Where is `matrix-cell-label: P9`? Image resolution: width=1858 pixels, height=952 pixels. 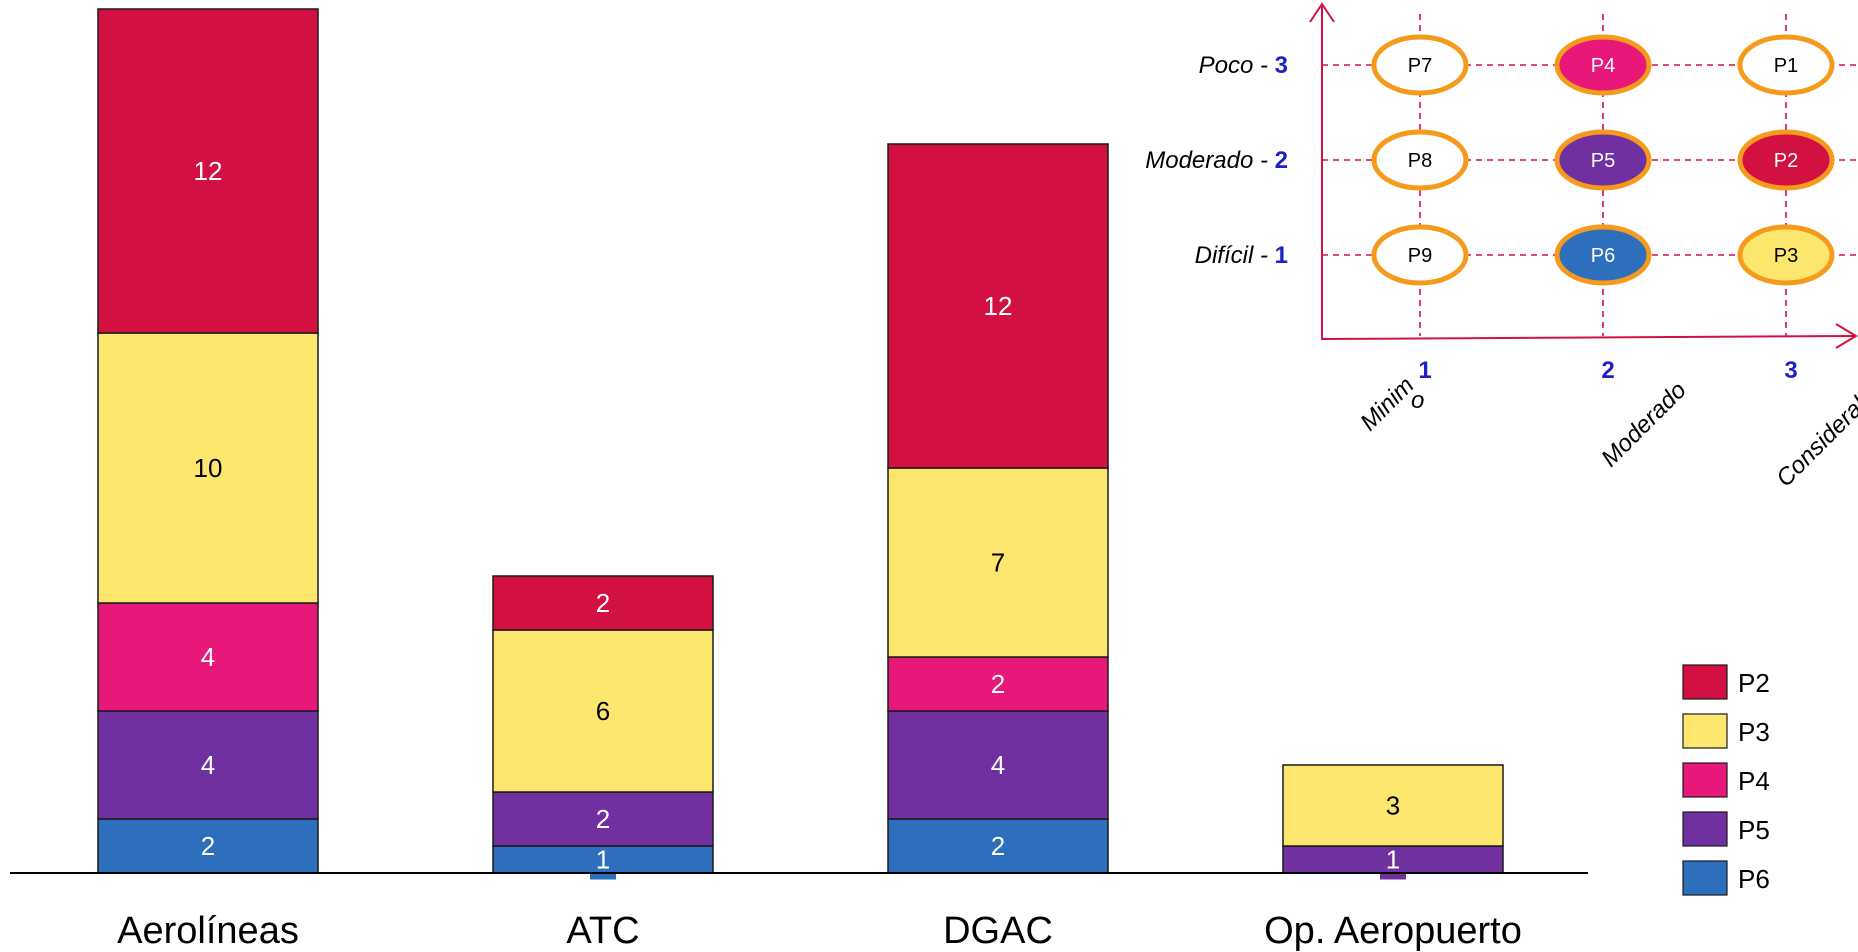
matrix-cell-label: P9 is located at coordinates (1420, 256).